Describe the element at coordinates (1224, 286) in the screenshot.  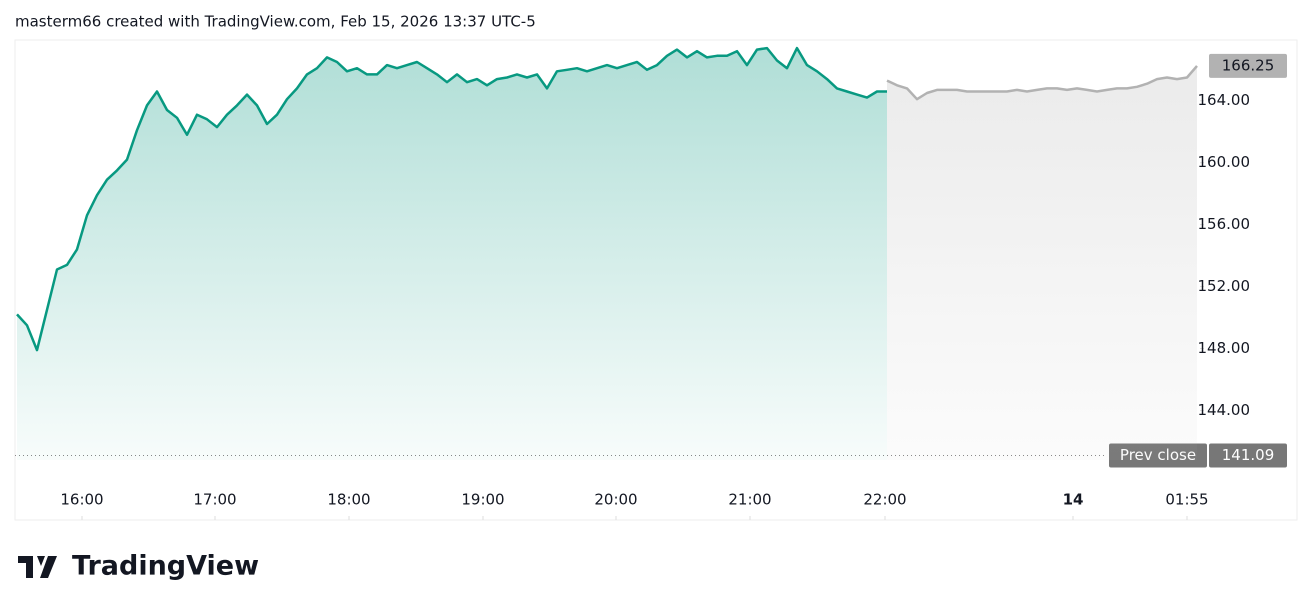
I see `y-tick-label: 152.00` at that location.